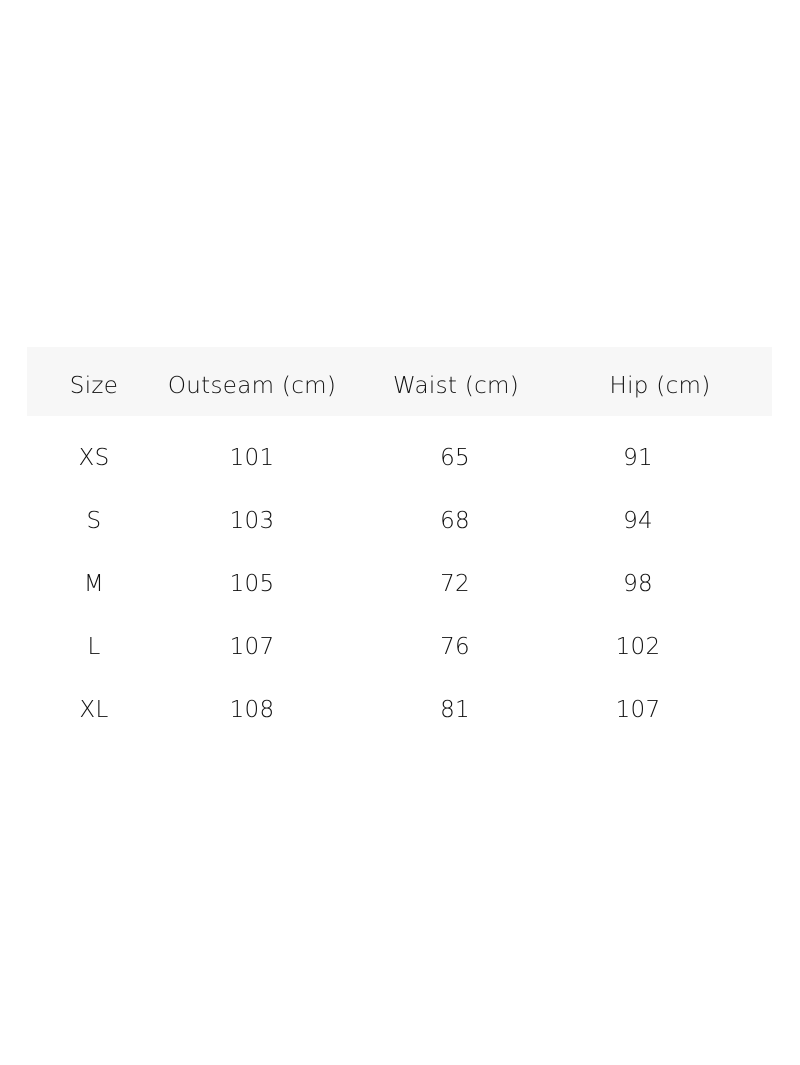 This screenshot has height=1065, width=800. What do you see at coordinates (456, 386) in the screenshot?
I see `column-header: Waist (cm)` at bounding box center [456, 386].